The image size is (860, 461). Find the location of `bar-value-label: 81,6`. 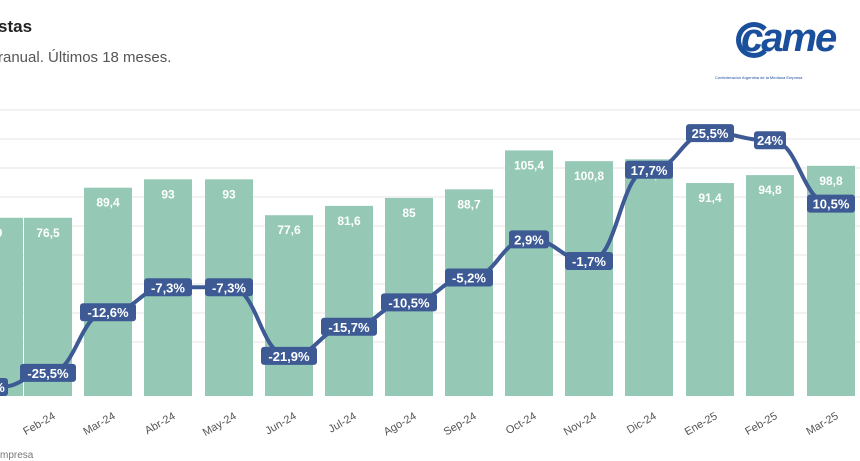

bar-value-label: 81,6 is located at coordinates (349, 221).